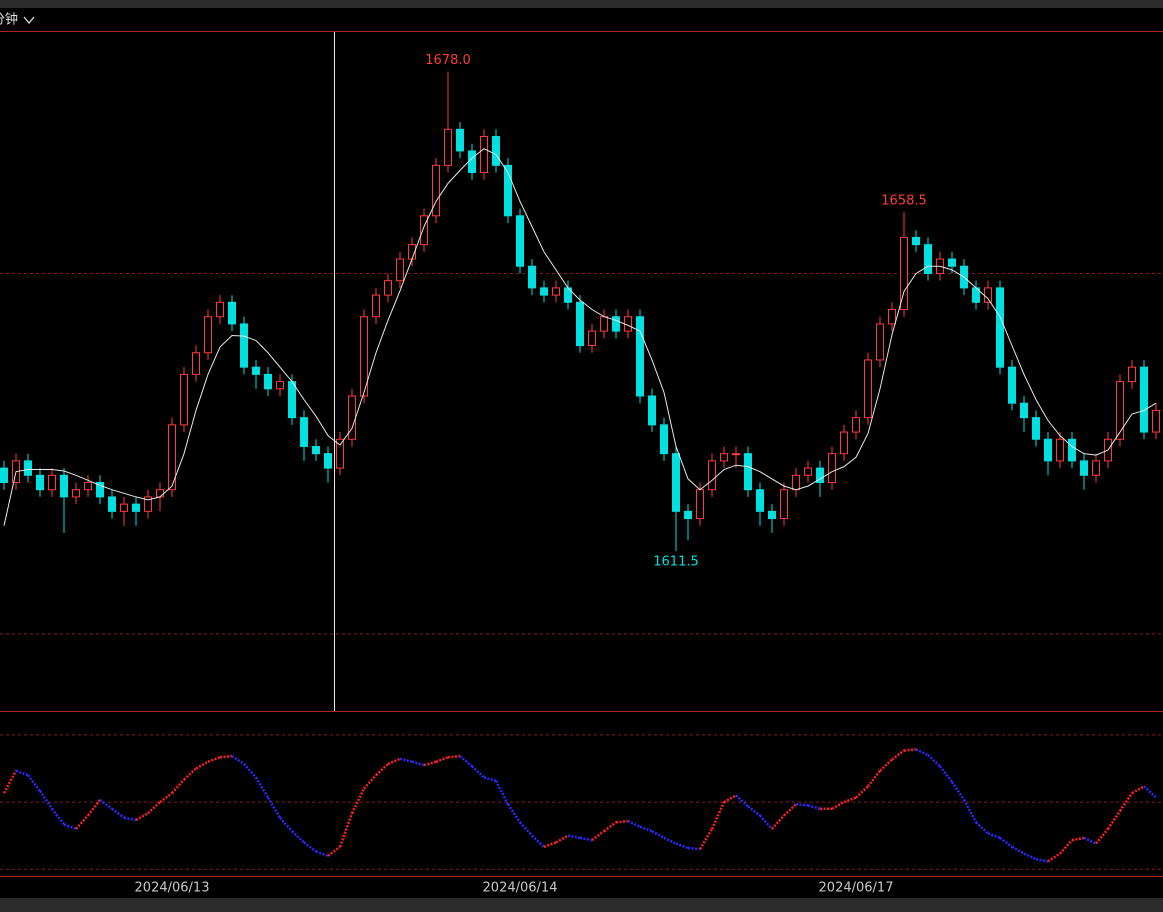 This screenshot has height=912, width=1163. What do you see at coordinates (29, 20) in the screenshot?
I see `dropdown-caret` at bounding box center [29, 20].